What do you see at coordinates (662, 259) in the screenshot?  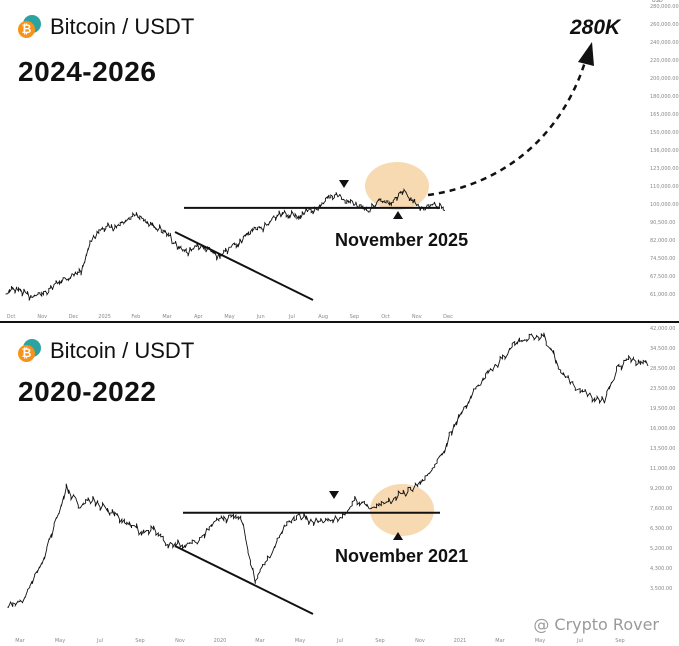 I see `y-tick-label: 74,500.00` at bounding box center [662, 259].